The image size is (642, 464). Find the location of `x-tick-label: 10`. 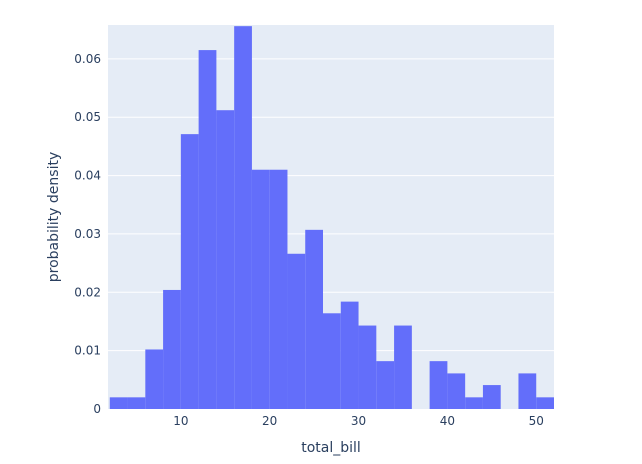

x-tick-label: 10 is located at coordinates (180, 421).